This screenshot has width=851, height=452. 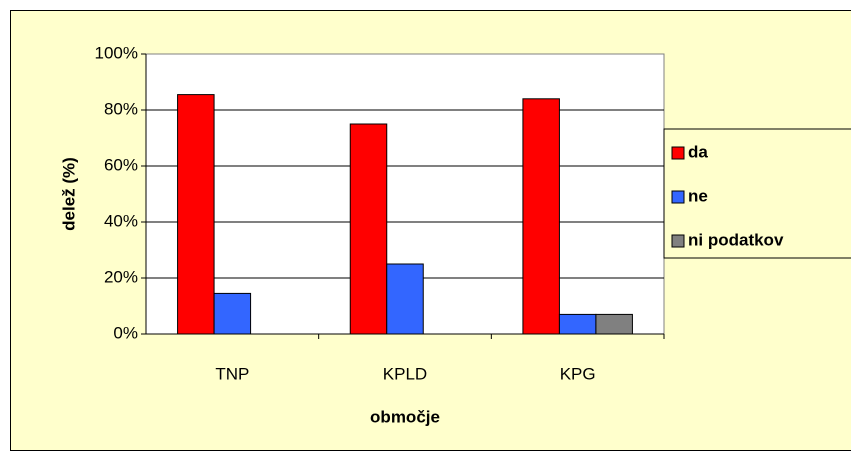 What do you see at coordinates (736, 239) in the screenshot?
I see `legend-label: ni podatkov` at bounding box center [736, 239].